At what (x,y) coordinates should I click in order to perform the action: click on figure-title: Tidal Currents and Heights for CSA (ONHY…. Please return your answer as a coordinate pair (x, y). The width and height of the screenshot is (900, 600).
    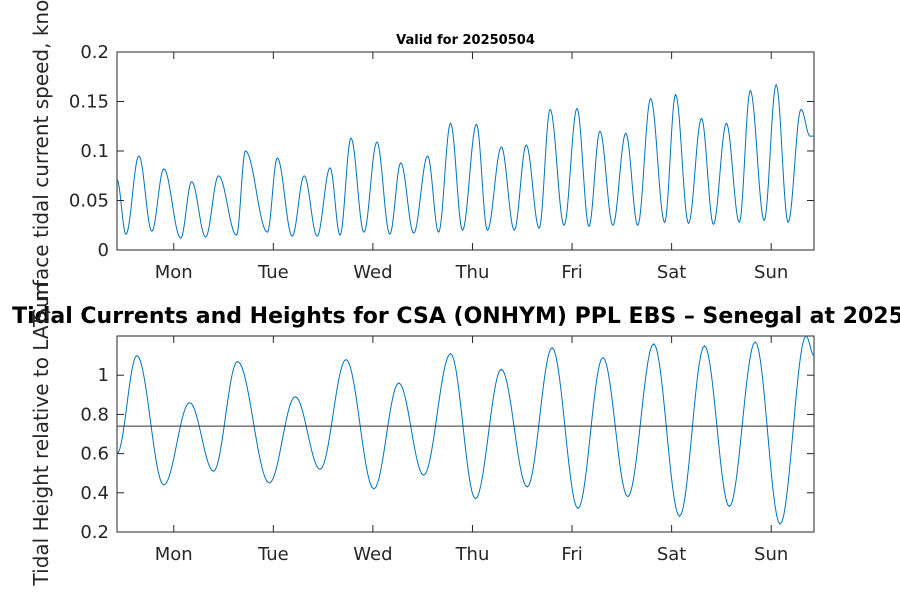
    Looking at the image, I should click on (456, 316).